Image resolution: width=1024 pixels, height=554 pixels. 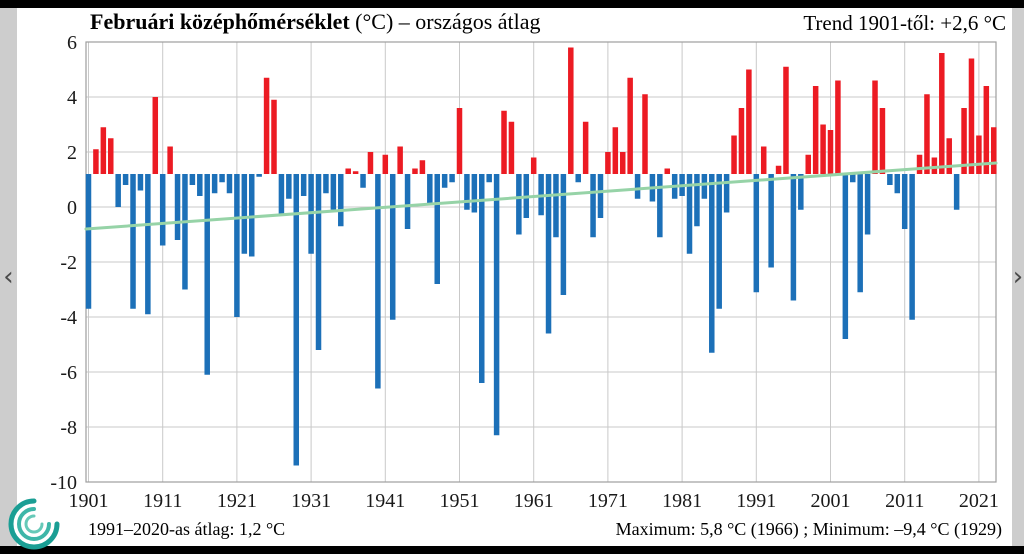 I want to click on bar-1950, so click(x=452, y=178).